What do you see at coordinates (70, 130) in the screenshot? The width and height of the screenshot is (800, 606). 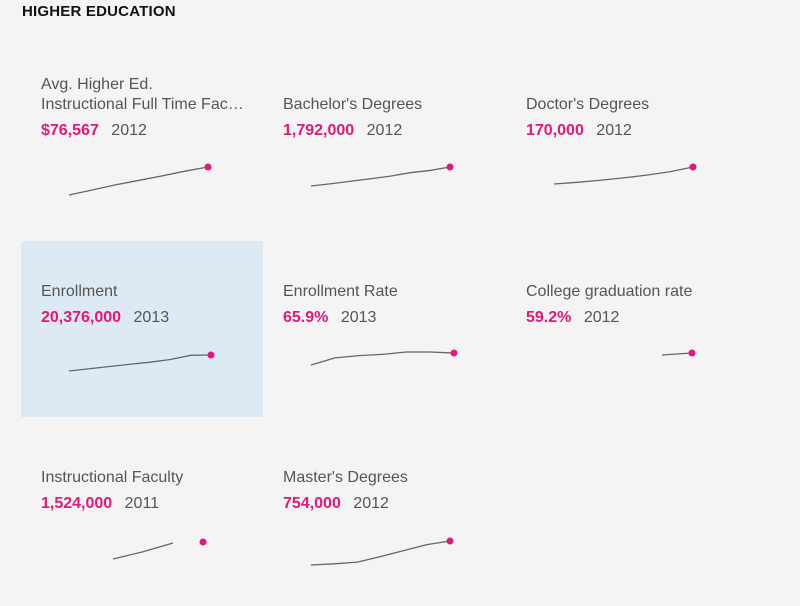 I see `card-value: $76,567` at bounding box center [70, 130].